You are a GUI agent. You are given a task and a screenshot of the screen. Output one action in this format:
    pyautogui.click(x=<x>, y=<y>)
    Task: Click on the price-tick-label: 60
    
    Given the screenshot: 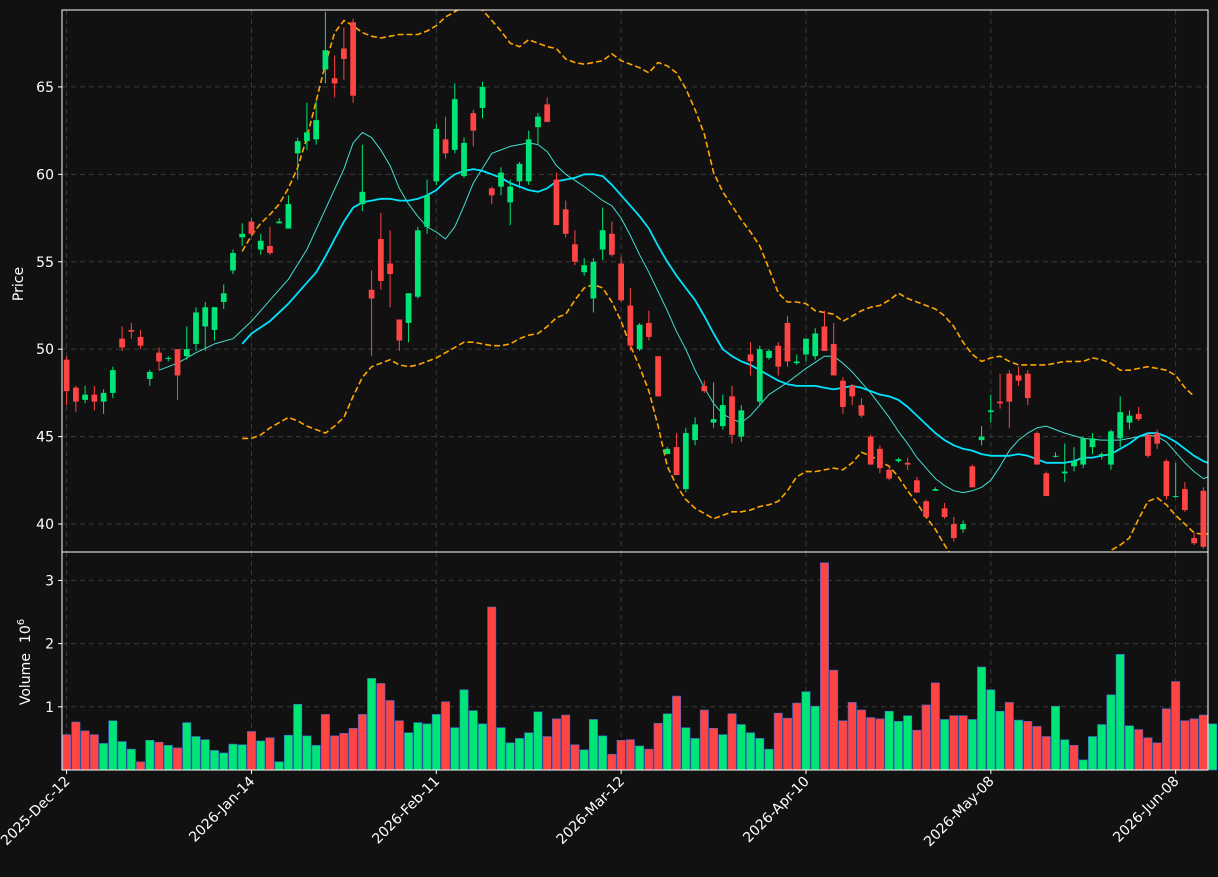 What is the action you would take?
    pyautogui.click(x=45, y=175)
    